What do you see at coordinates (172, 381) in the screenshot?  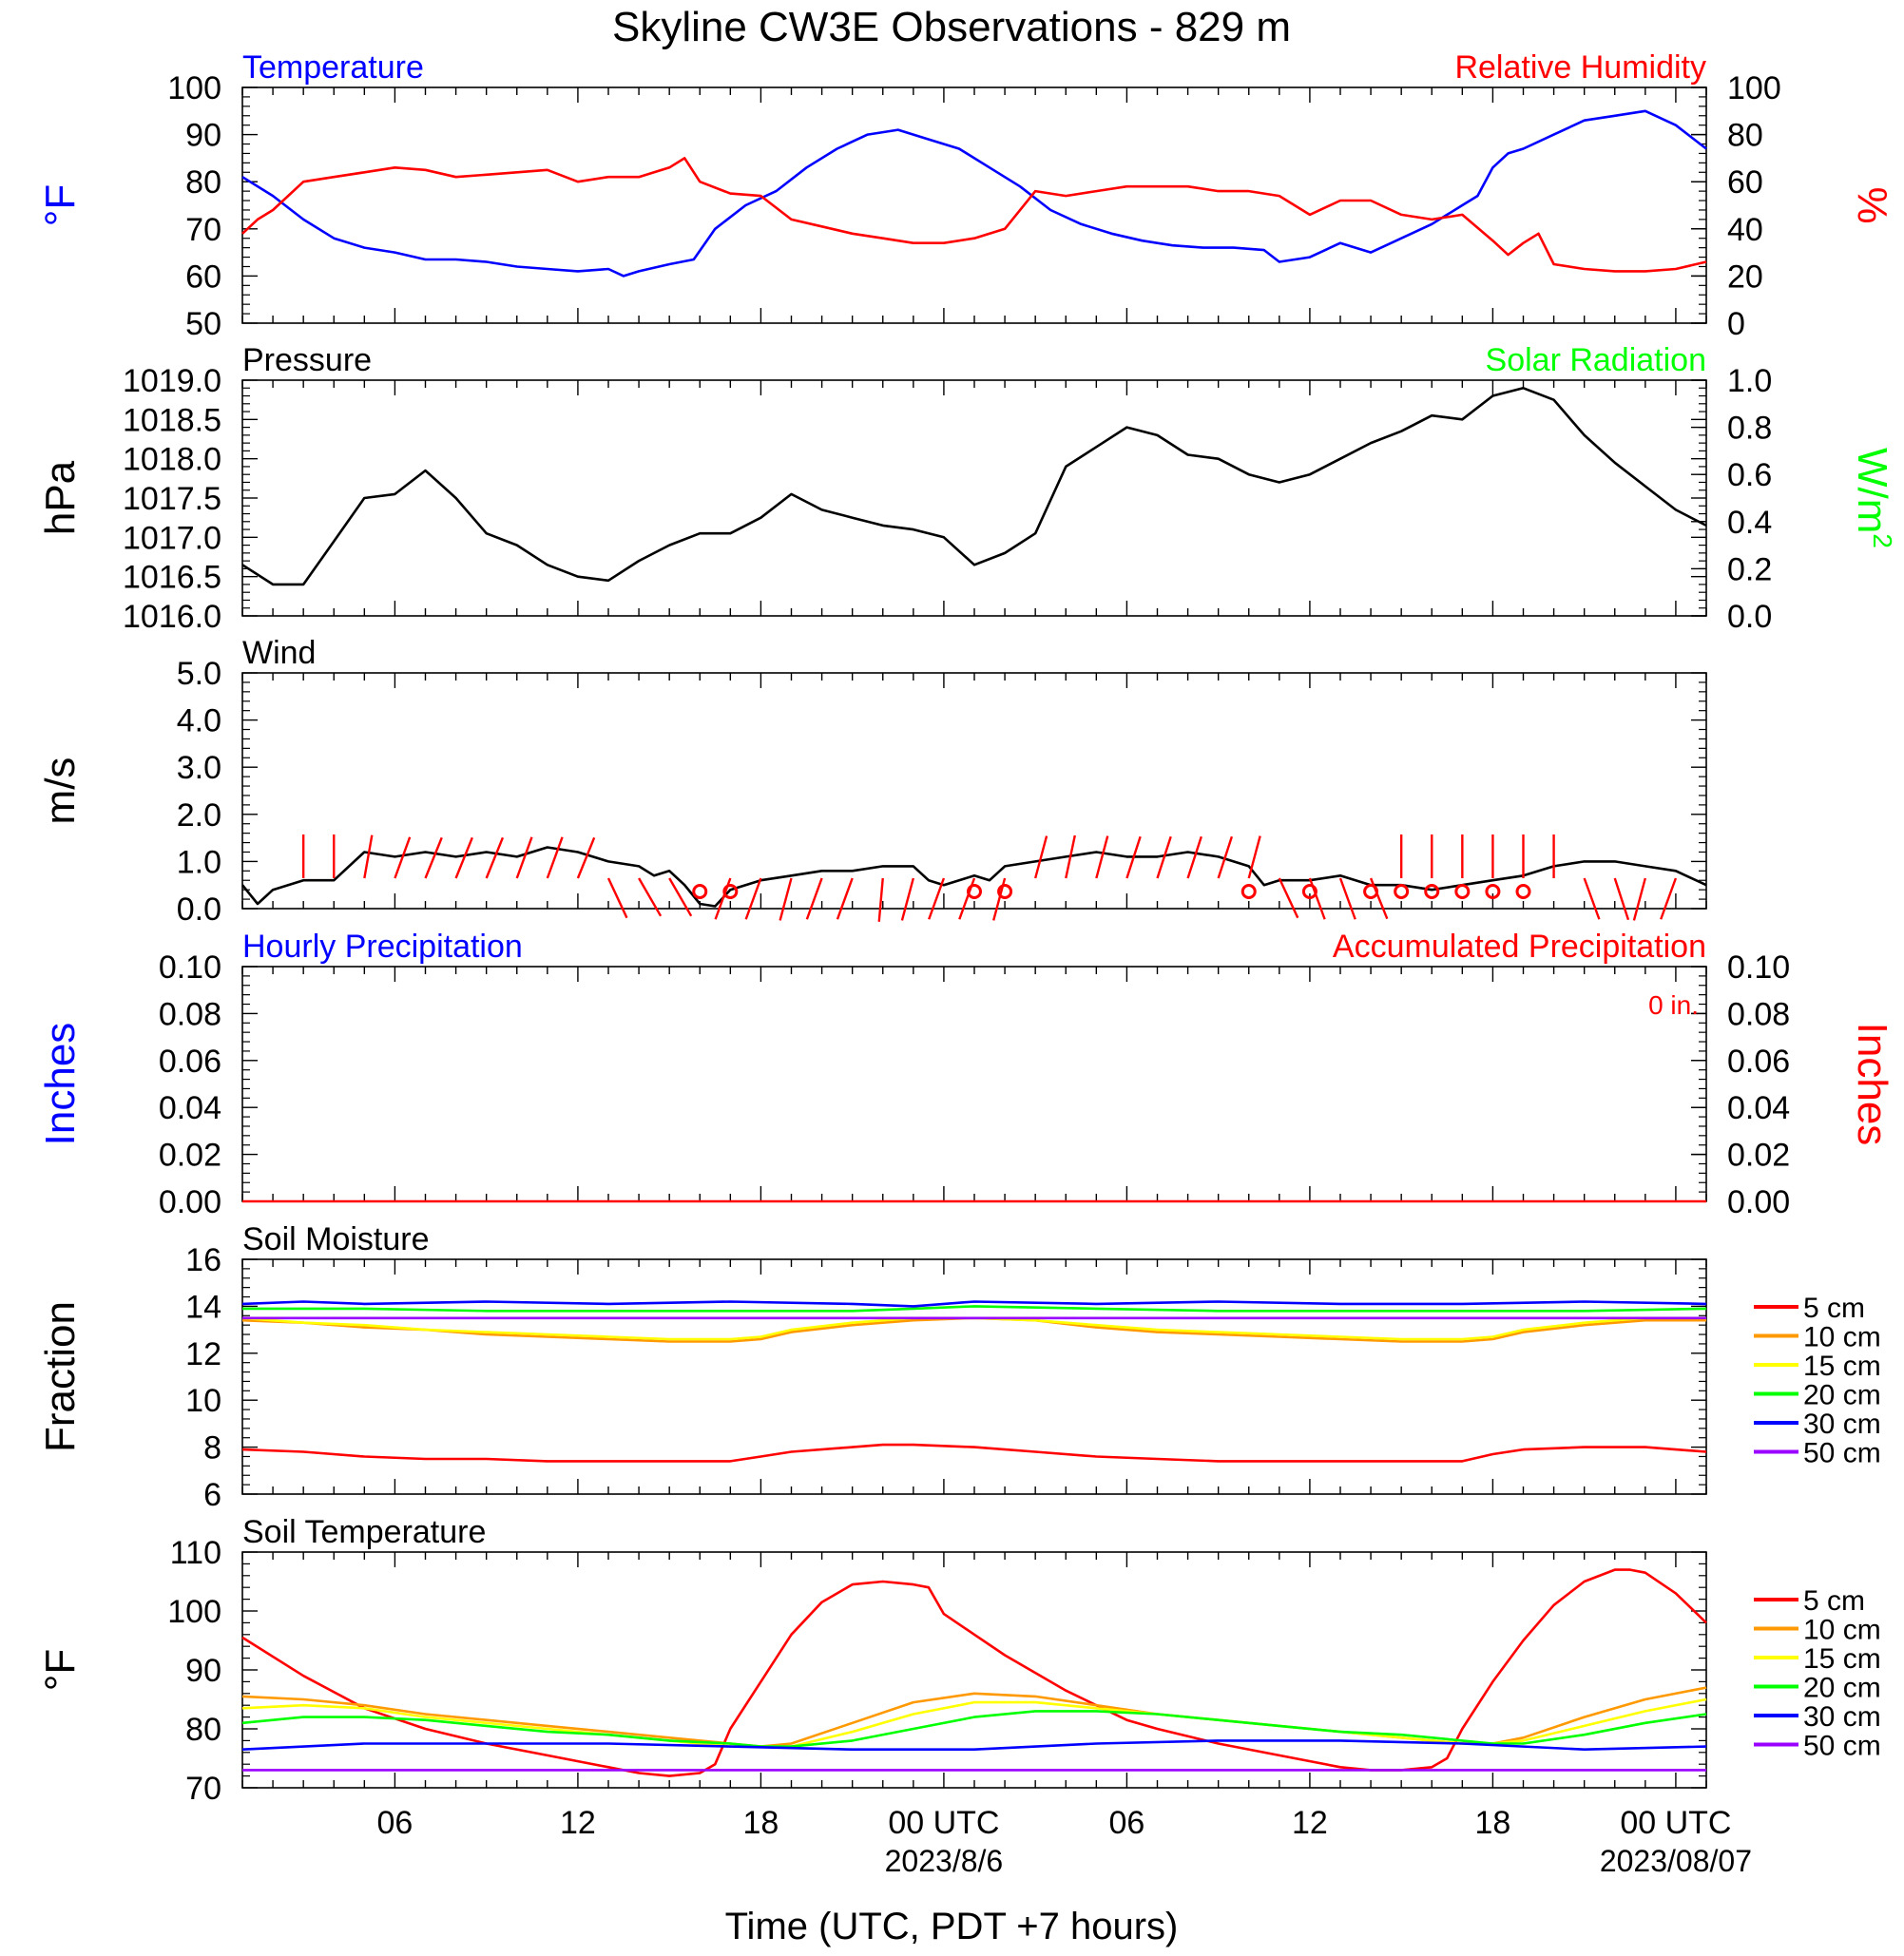 I see `y-tick-label-left: 1019.0` at bounding box center [172, 381].